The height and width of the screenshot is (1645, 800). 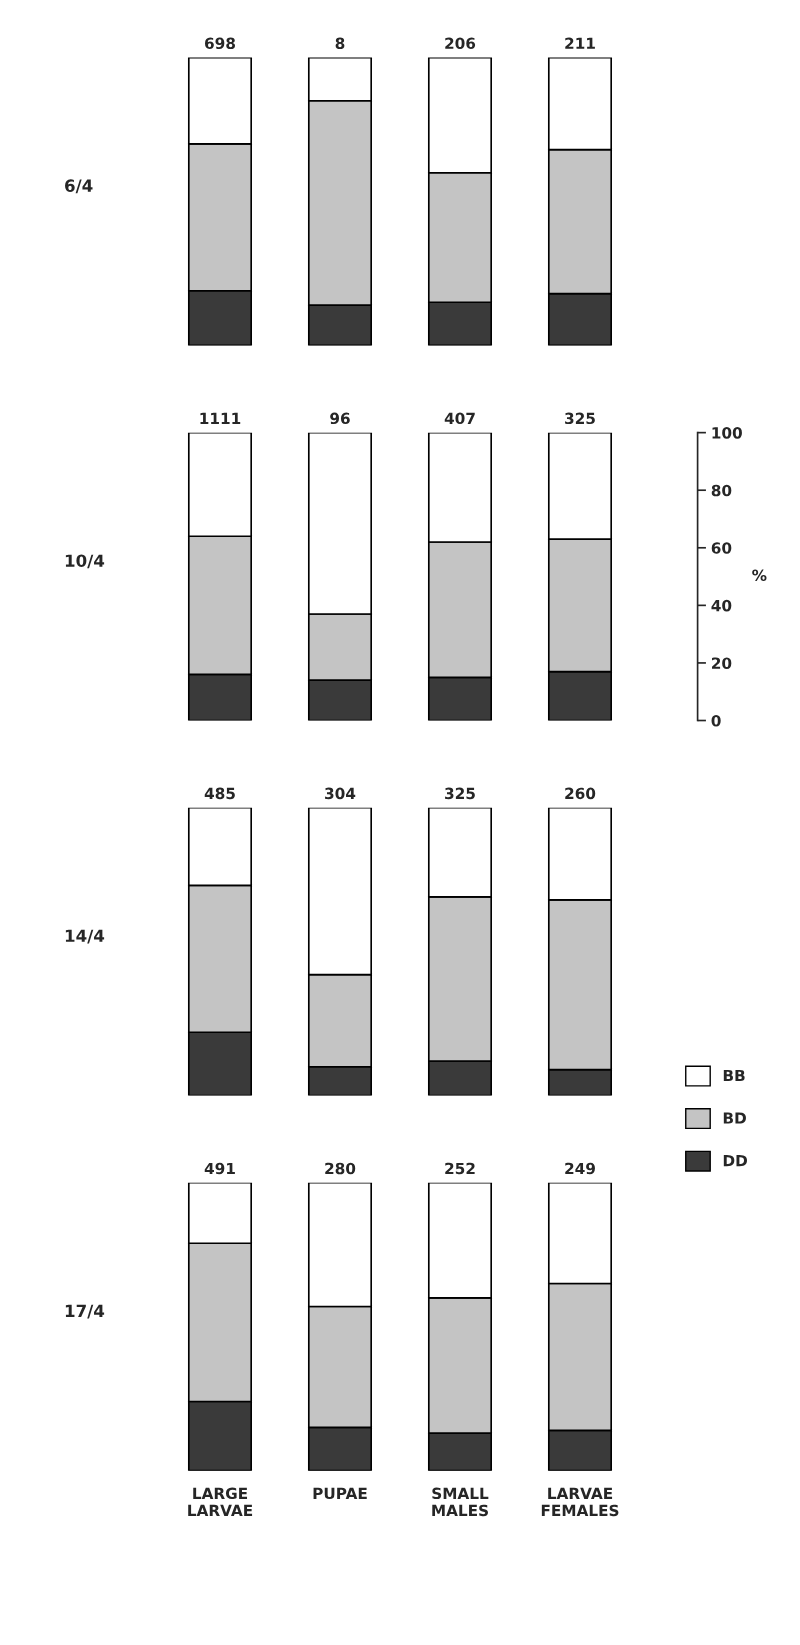 What do you see at coordinates (722, 663) in the screenshot?
I see `y-tick-label: 20` at bounding box center [722, 663].